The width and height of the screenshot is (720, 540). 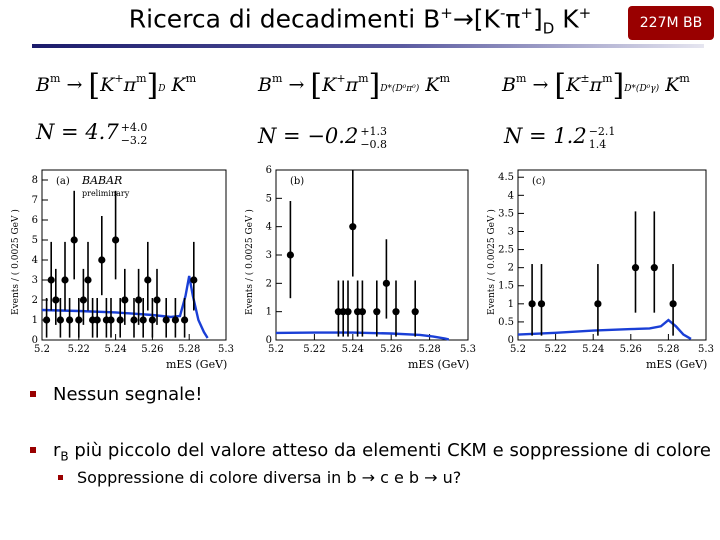 What do you see at coordinates (566, 19) in the screenshot?
I see `title-kaon: K` at bounding box center [566, 19].